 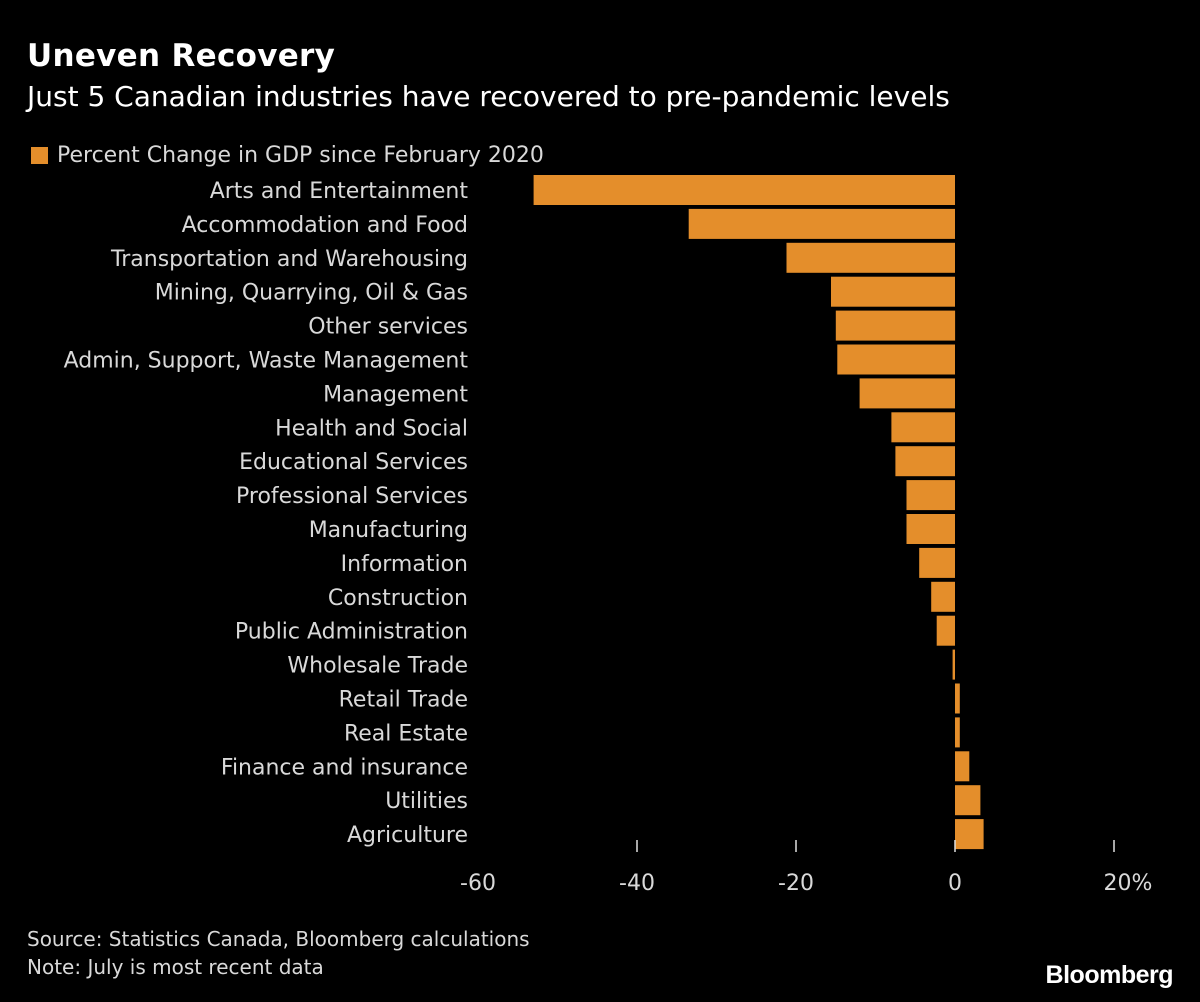 I want to click on category-label: Finance and insurance, so click(x=344, y=767).